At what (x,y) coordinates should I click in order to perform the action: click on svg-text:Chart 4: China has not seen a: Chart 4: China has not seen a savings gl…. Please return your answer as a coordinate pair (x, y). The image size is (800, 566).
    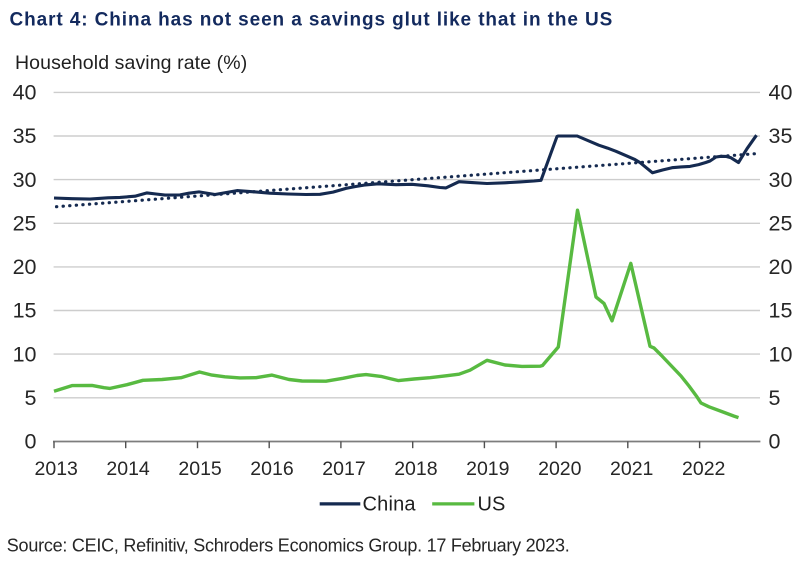
    Looking at the image, I should click on (312, 20).